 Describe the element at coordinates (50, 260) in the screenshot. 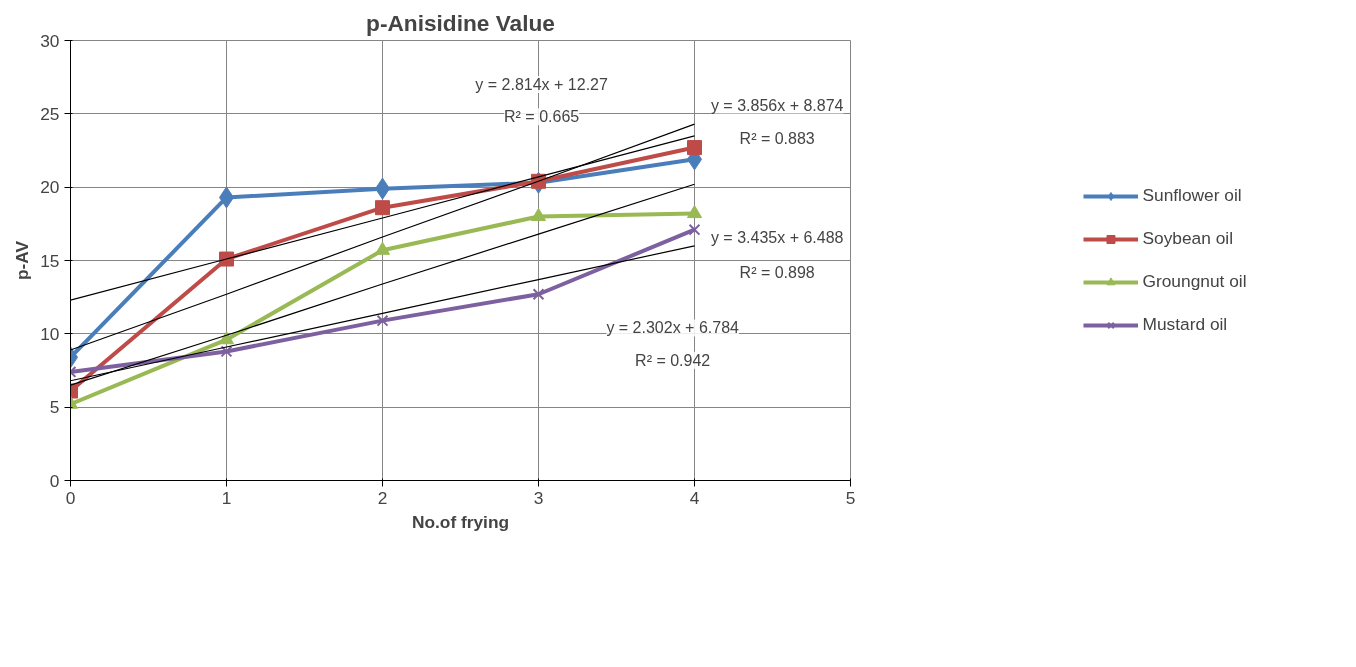

I see `y-tick-label: 15` at that location.